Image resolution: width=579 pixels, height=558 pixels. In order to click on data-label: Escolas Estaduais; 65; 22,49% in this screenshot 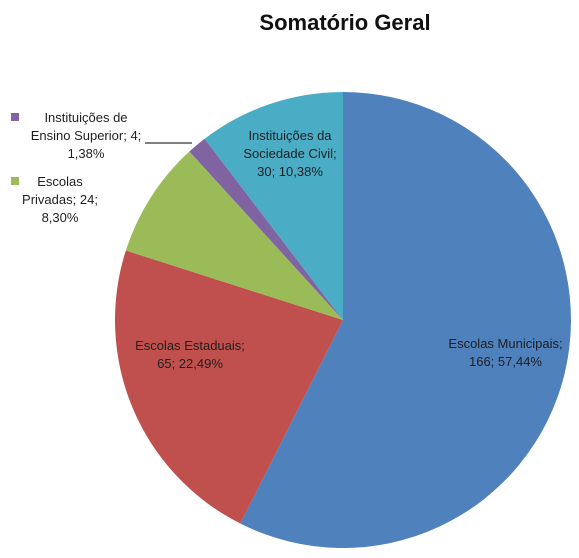, I will do `click(190, 355)`.